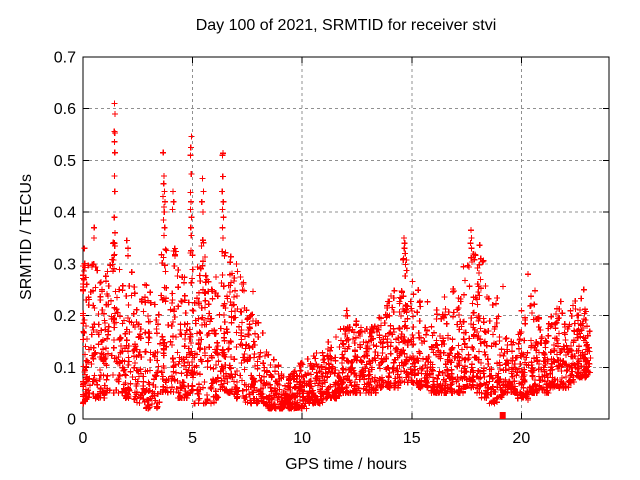 Image resolution: width=640 pixels, height=480 pixels. I want to click on x-tick-label: 15, so click(412, 438).